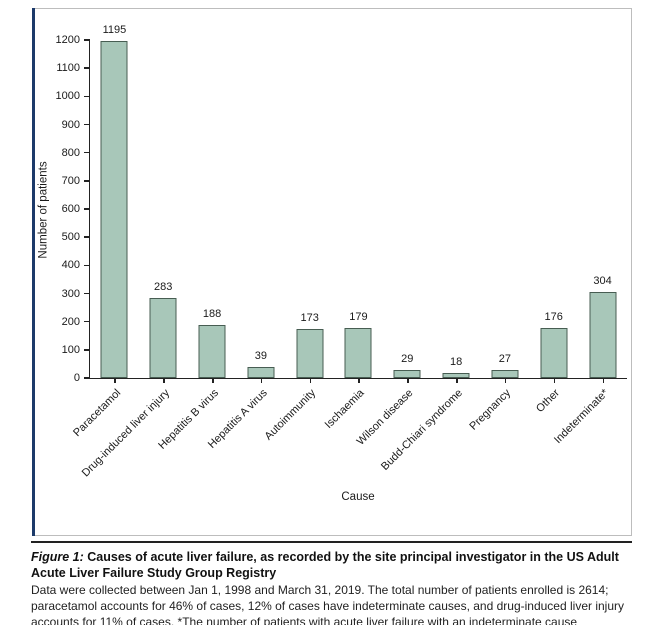 The width and height of the screenshot is (656, 625). I want to click on bar-slot: 1195 Paracetamol, so click(105, 231).